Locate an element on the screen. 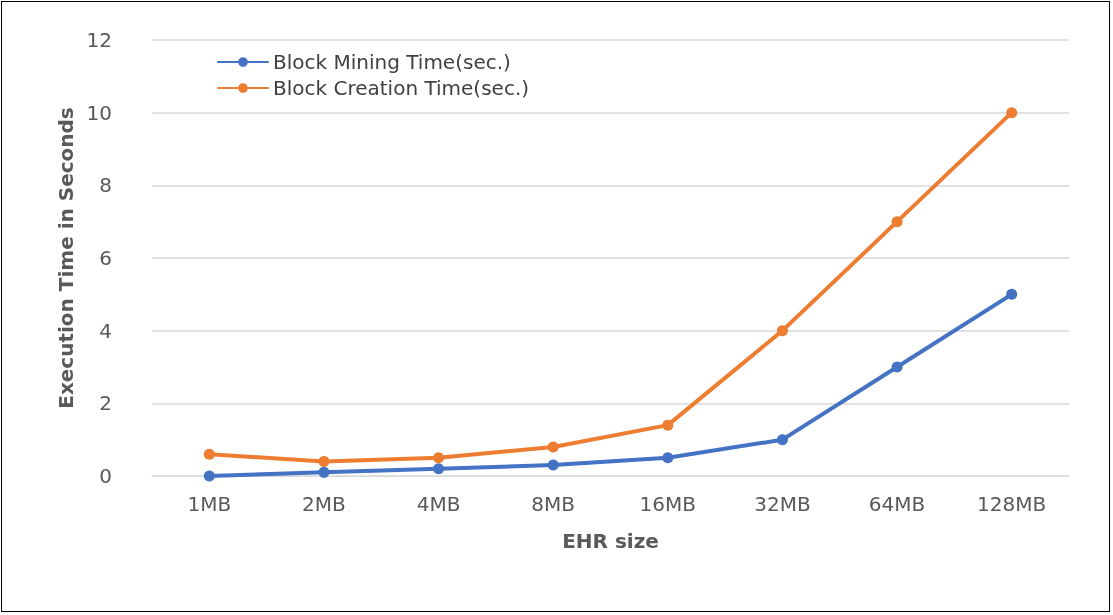  legend-label: Block Creation Time(sec.) is located at coordinates (401, 88).